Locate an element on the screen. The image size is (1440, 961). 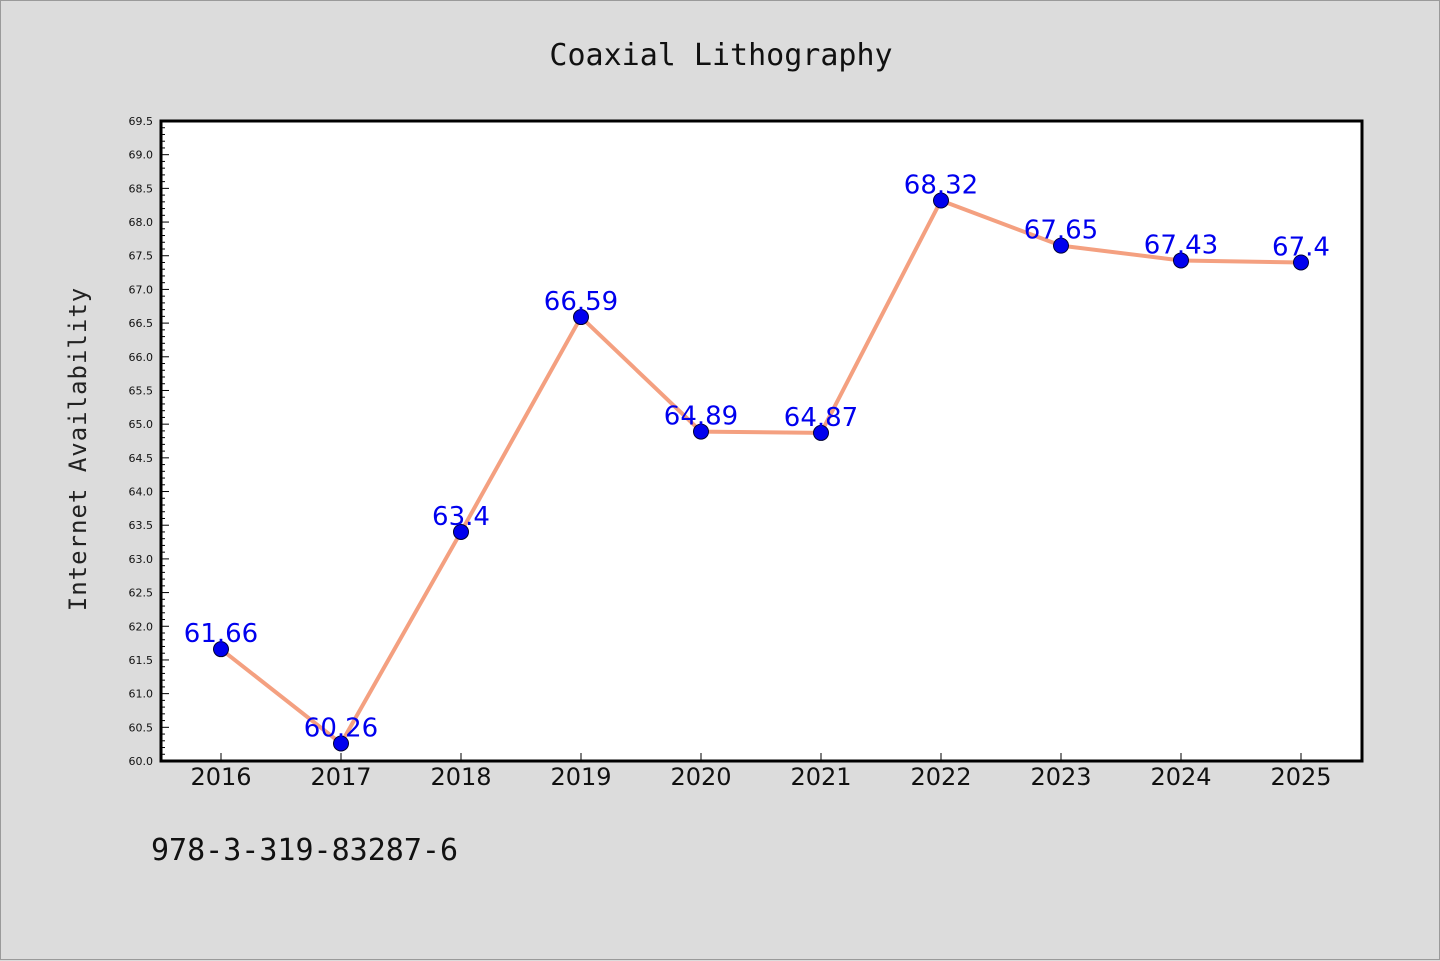
data-label: 67.4 is located at coordinates (1301, 247).